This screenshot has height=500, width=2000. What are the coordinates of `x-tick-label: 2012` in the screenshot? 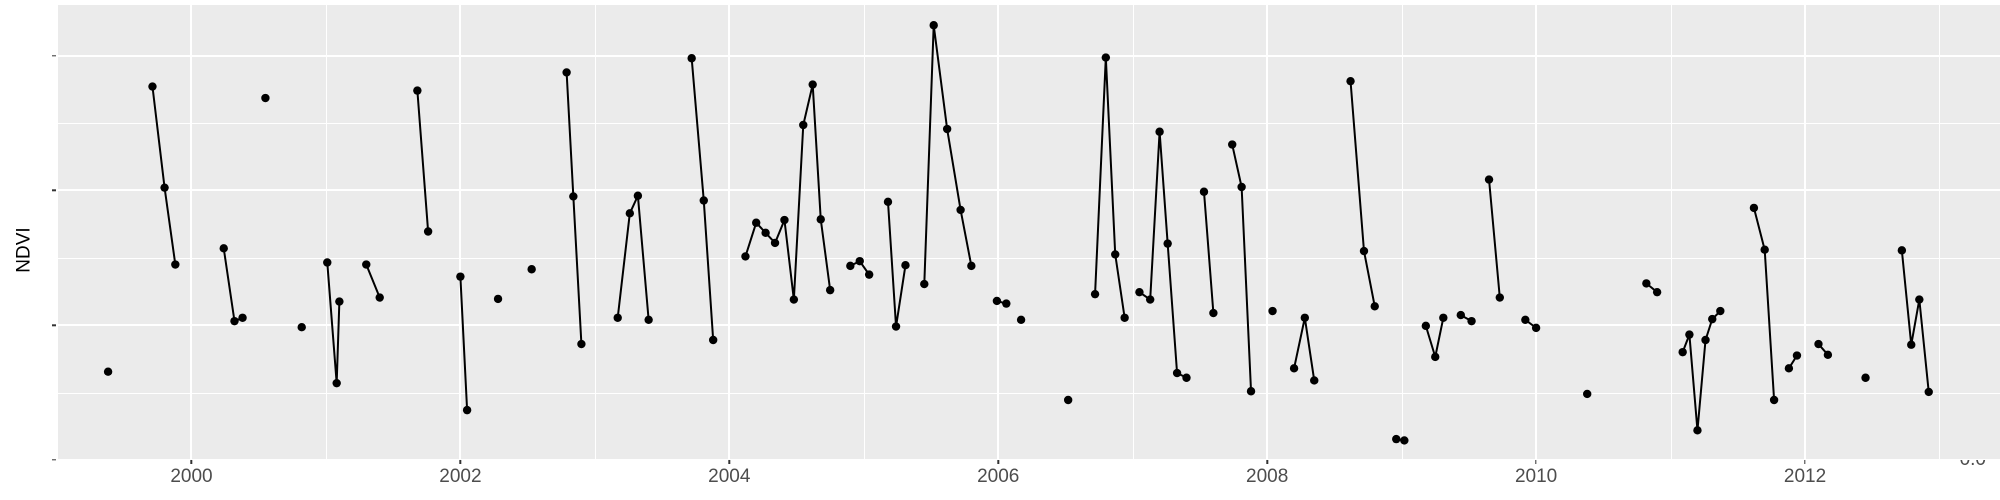 It's located at (1805, 476).